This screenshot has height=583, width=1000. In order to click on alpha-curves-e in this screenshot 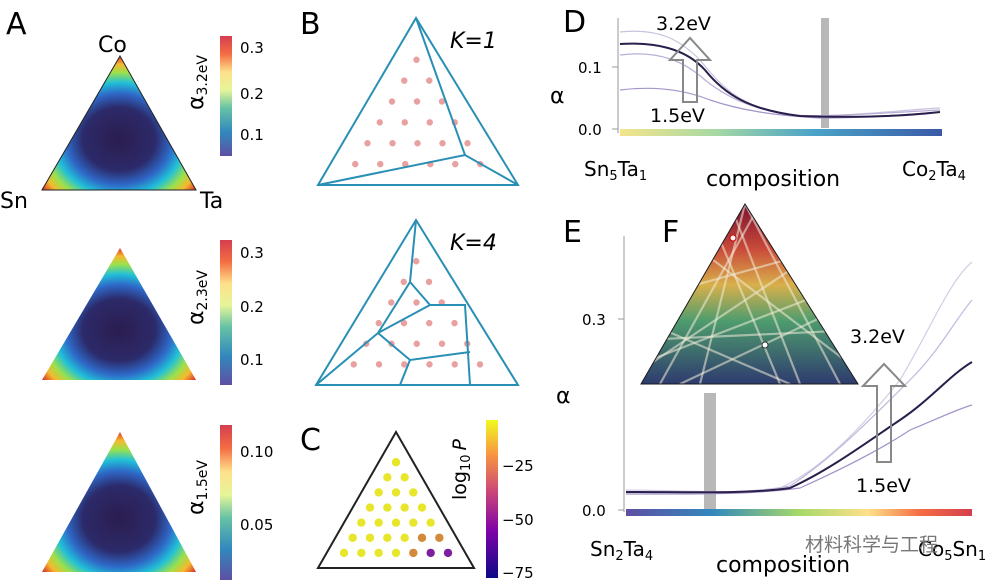, I will do `click(799, 378)`.